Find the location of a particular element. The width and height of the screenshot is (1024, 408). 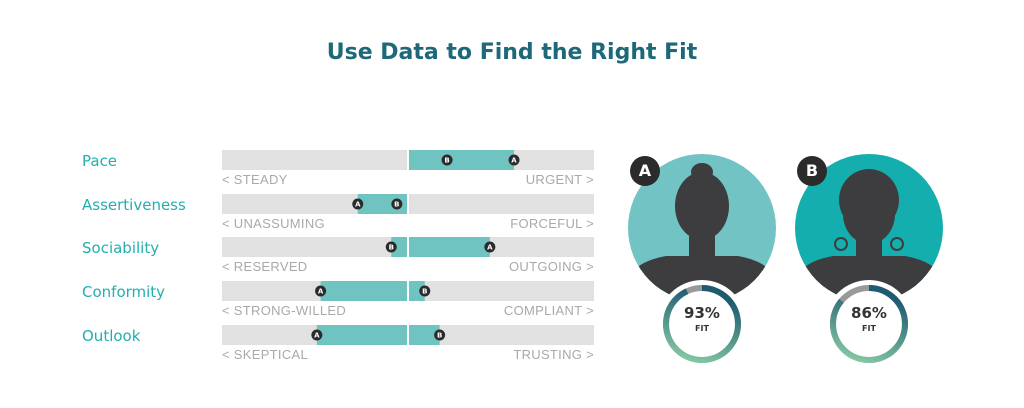

marker-b-sociability: B is located at coordinates (391, 247).